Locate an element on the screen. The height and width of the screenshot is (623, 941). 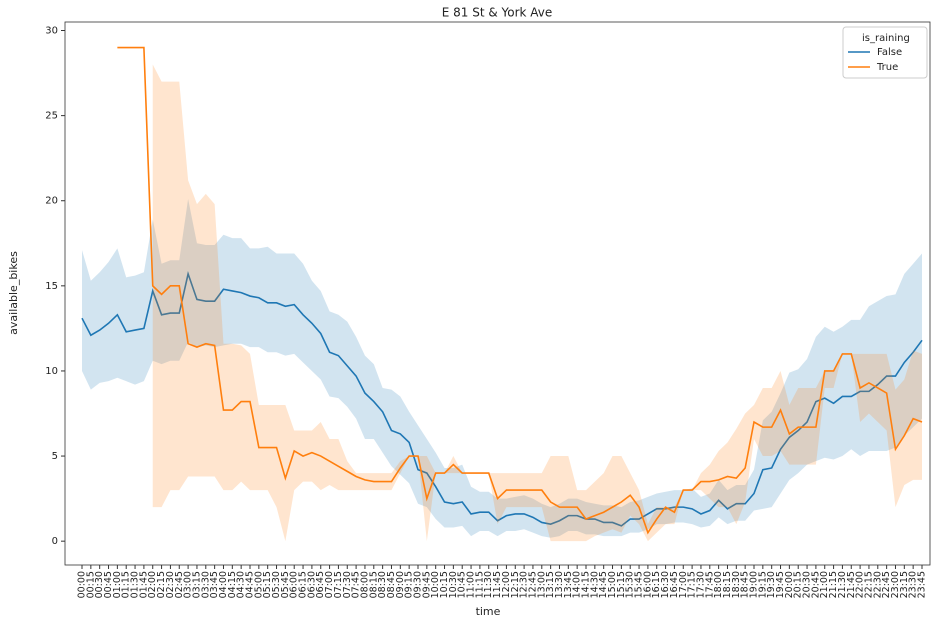
x-tick-label: 09:15 is located at coordinates (409, 584).